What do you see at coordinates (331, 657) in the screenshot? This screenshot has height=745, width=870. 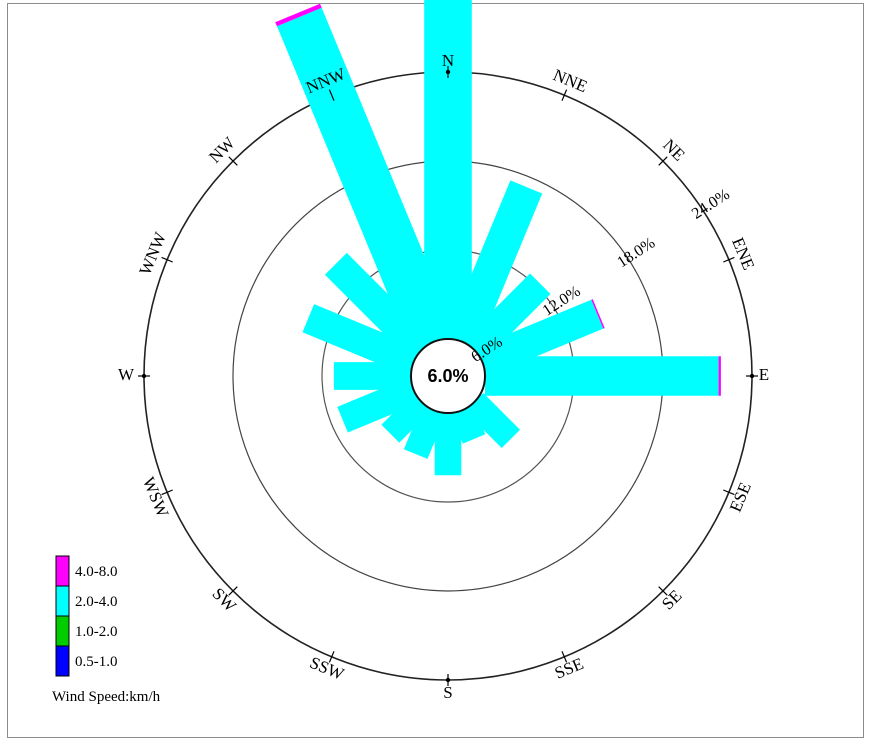 I see `tick-ssw` at bounding box center [331, 657].